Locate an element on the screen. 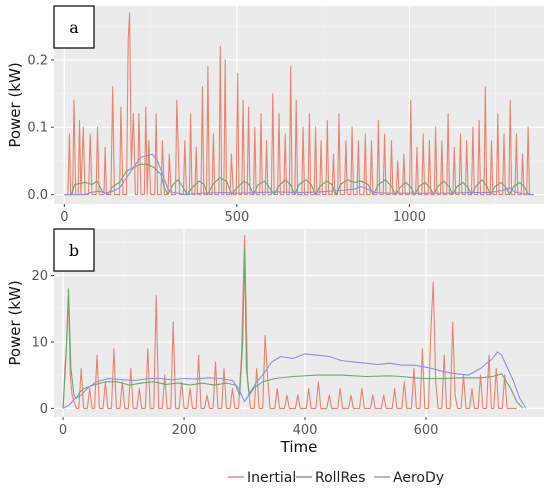  panel-b-y-tick-label: 0 is located at coordinates (44, 409).